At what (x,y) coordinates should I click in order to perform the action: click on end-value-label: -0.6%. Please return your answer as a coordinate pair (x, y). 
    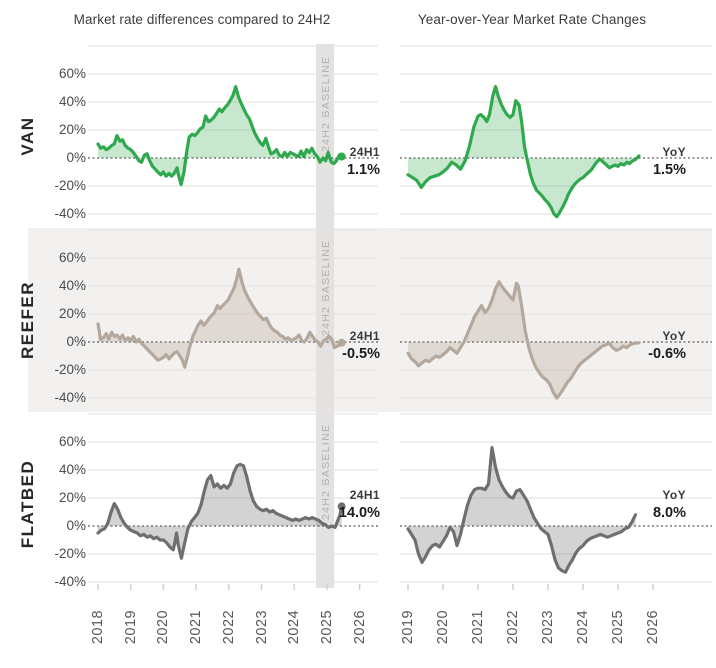
    Looking at the image, I should click on (667, 354).